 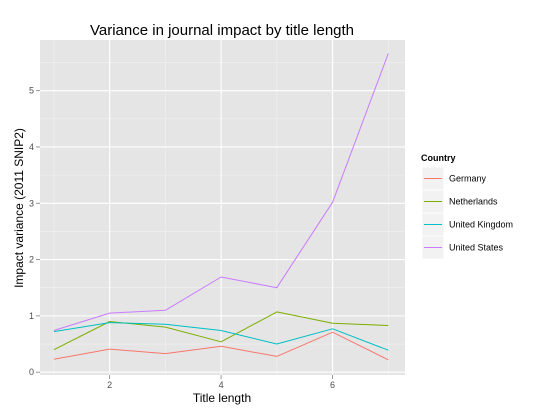 What do you see at coordinates (31, 203) in the screenshot?
I see `y-tick-label: 3` at bounding box center [31, 203].